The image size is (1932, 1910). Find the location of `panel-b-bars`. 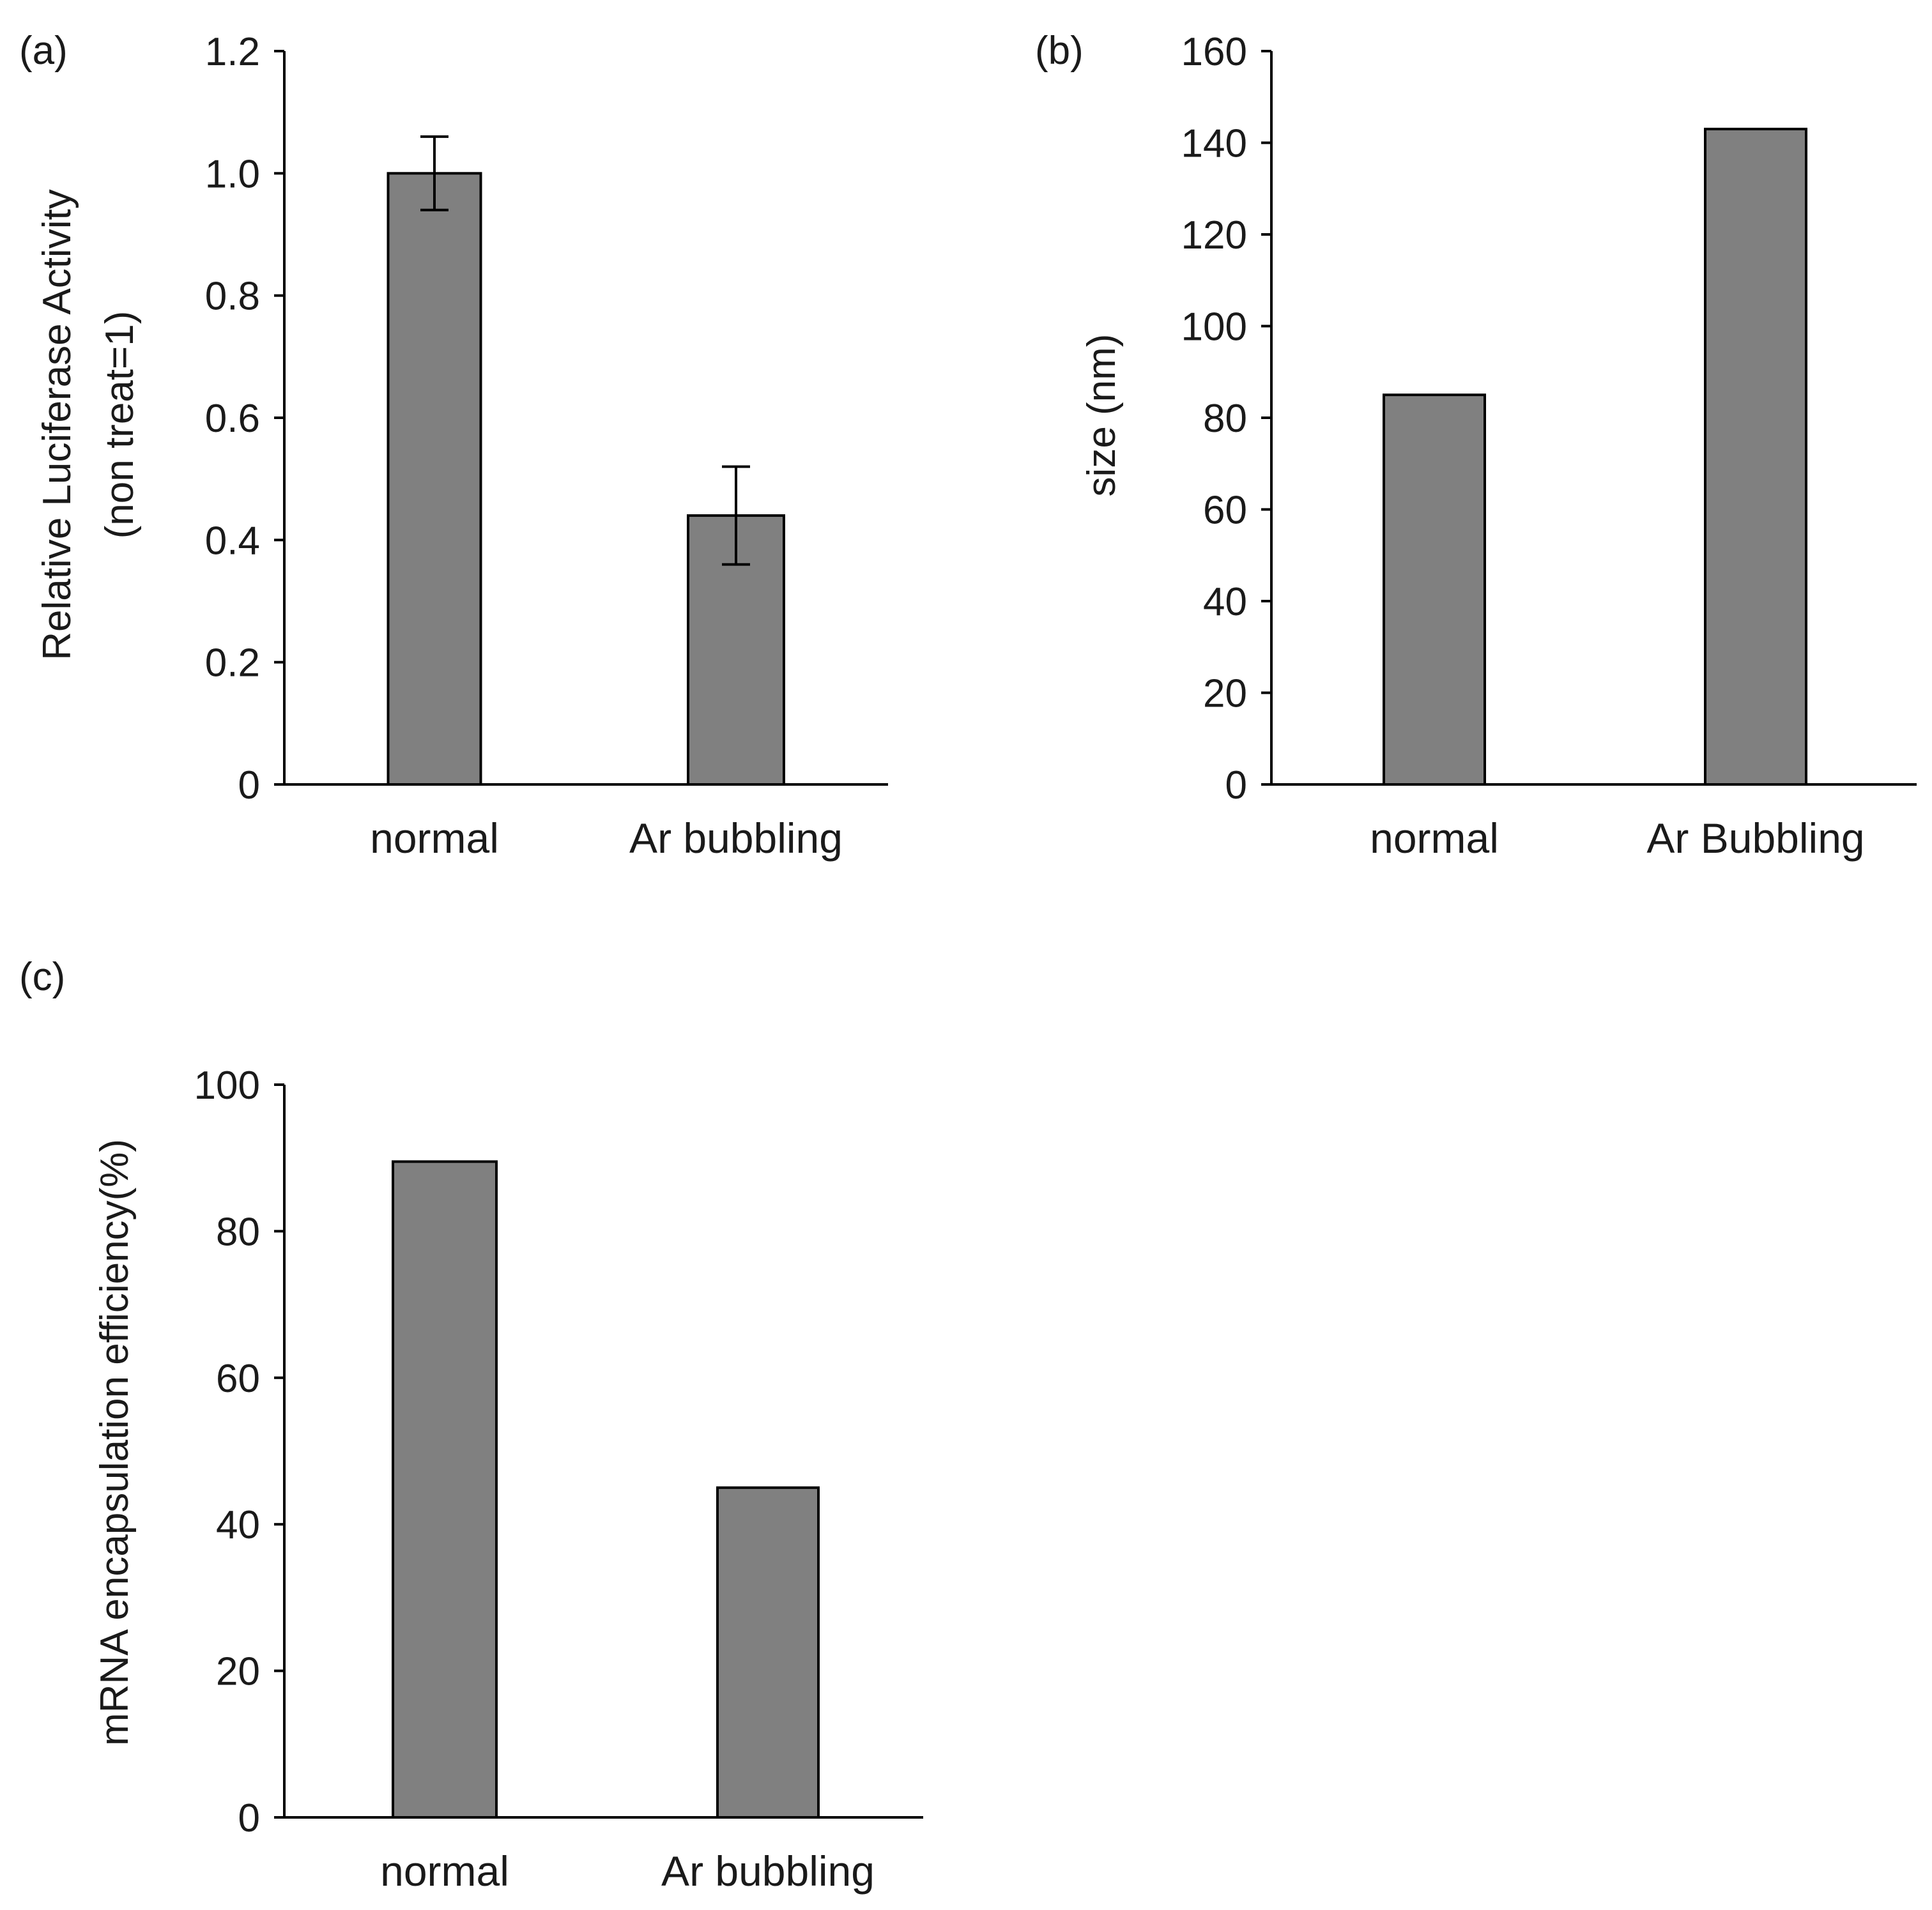

panel-b-bars is located at coordinates (1595, 456).